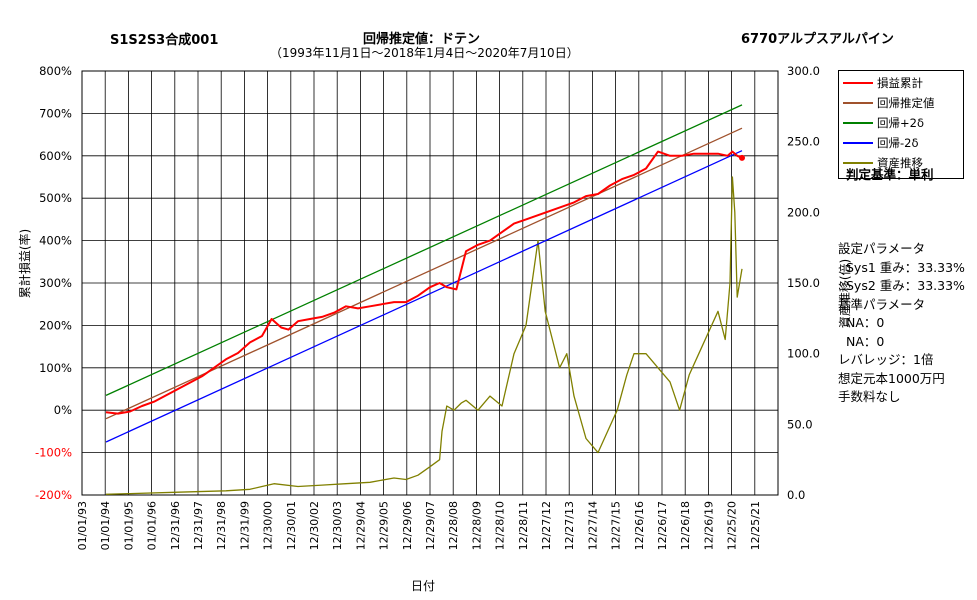 Image resolution: width=977 pixels, height=600 pixels. I want to click on chart-legend: 損益累計回帰推定値回帰+2δ 回帰-2δ 資産推移, so click(901, 124).